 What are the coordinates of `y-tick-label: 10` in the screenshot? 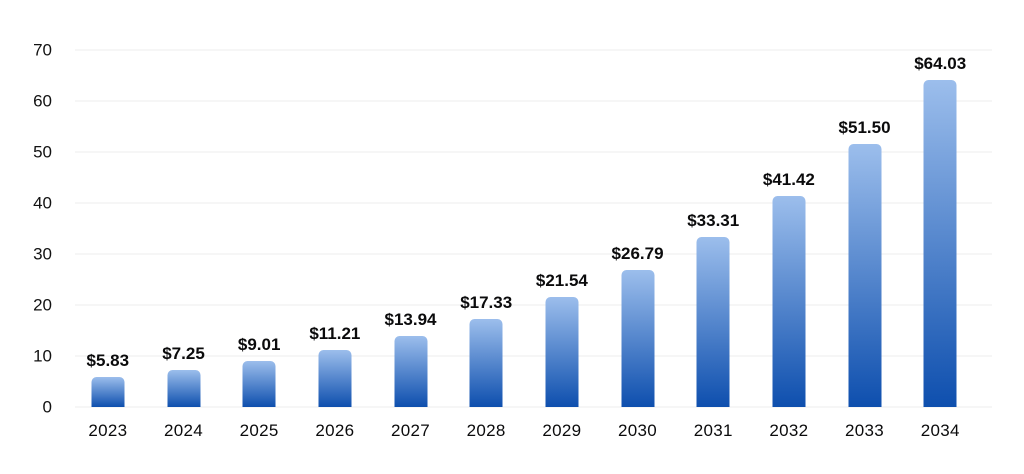 It's located at (42, 356).